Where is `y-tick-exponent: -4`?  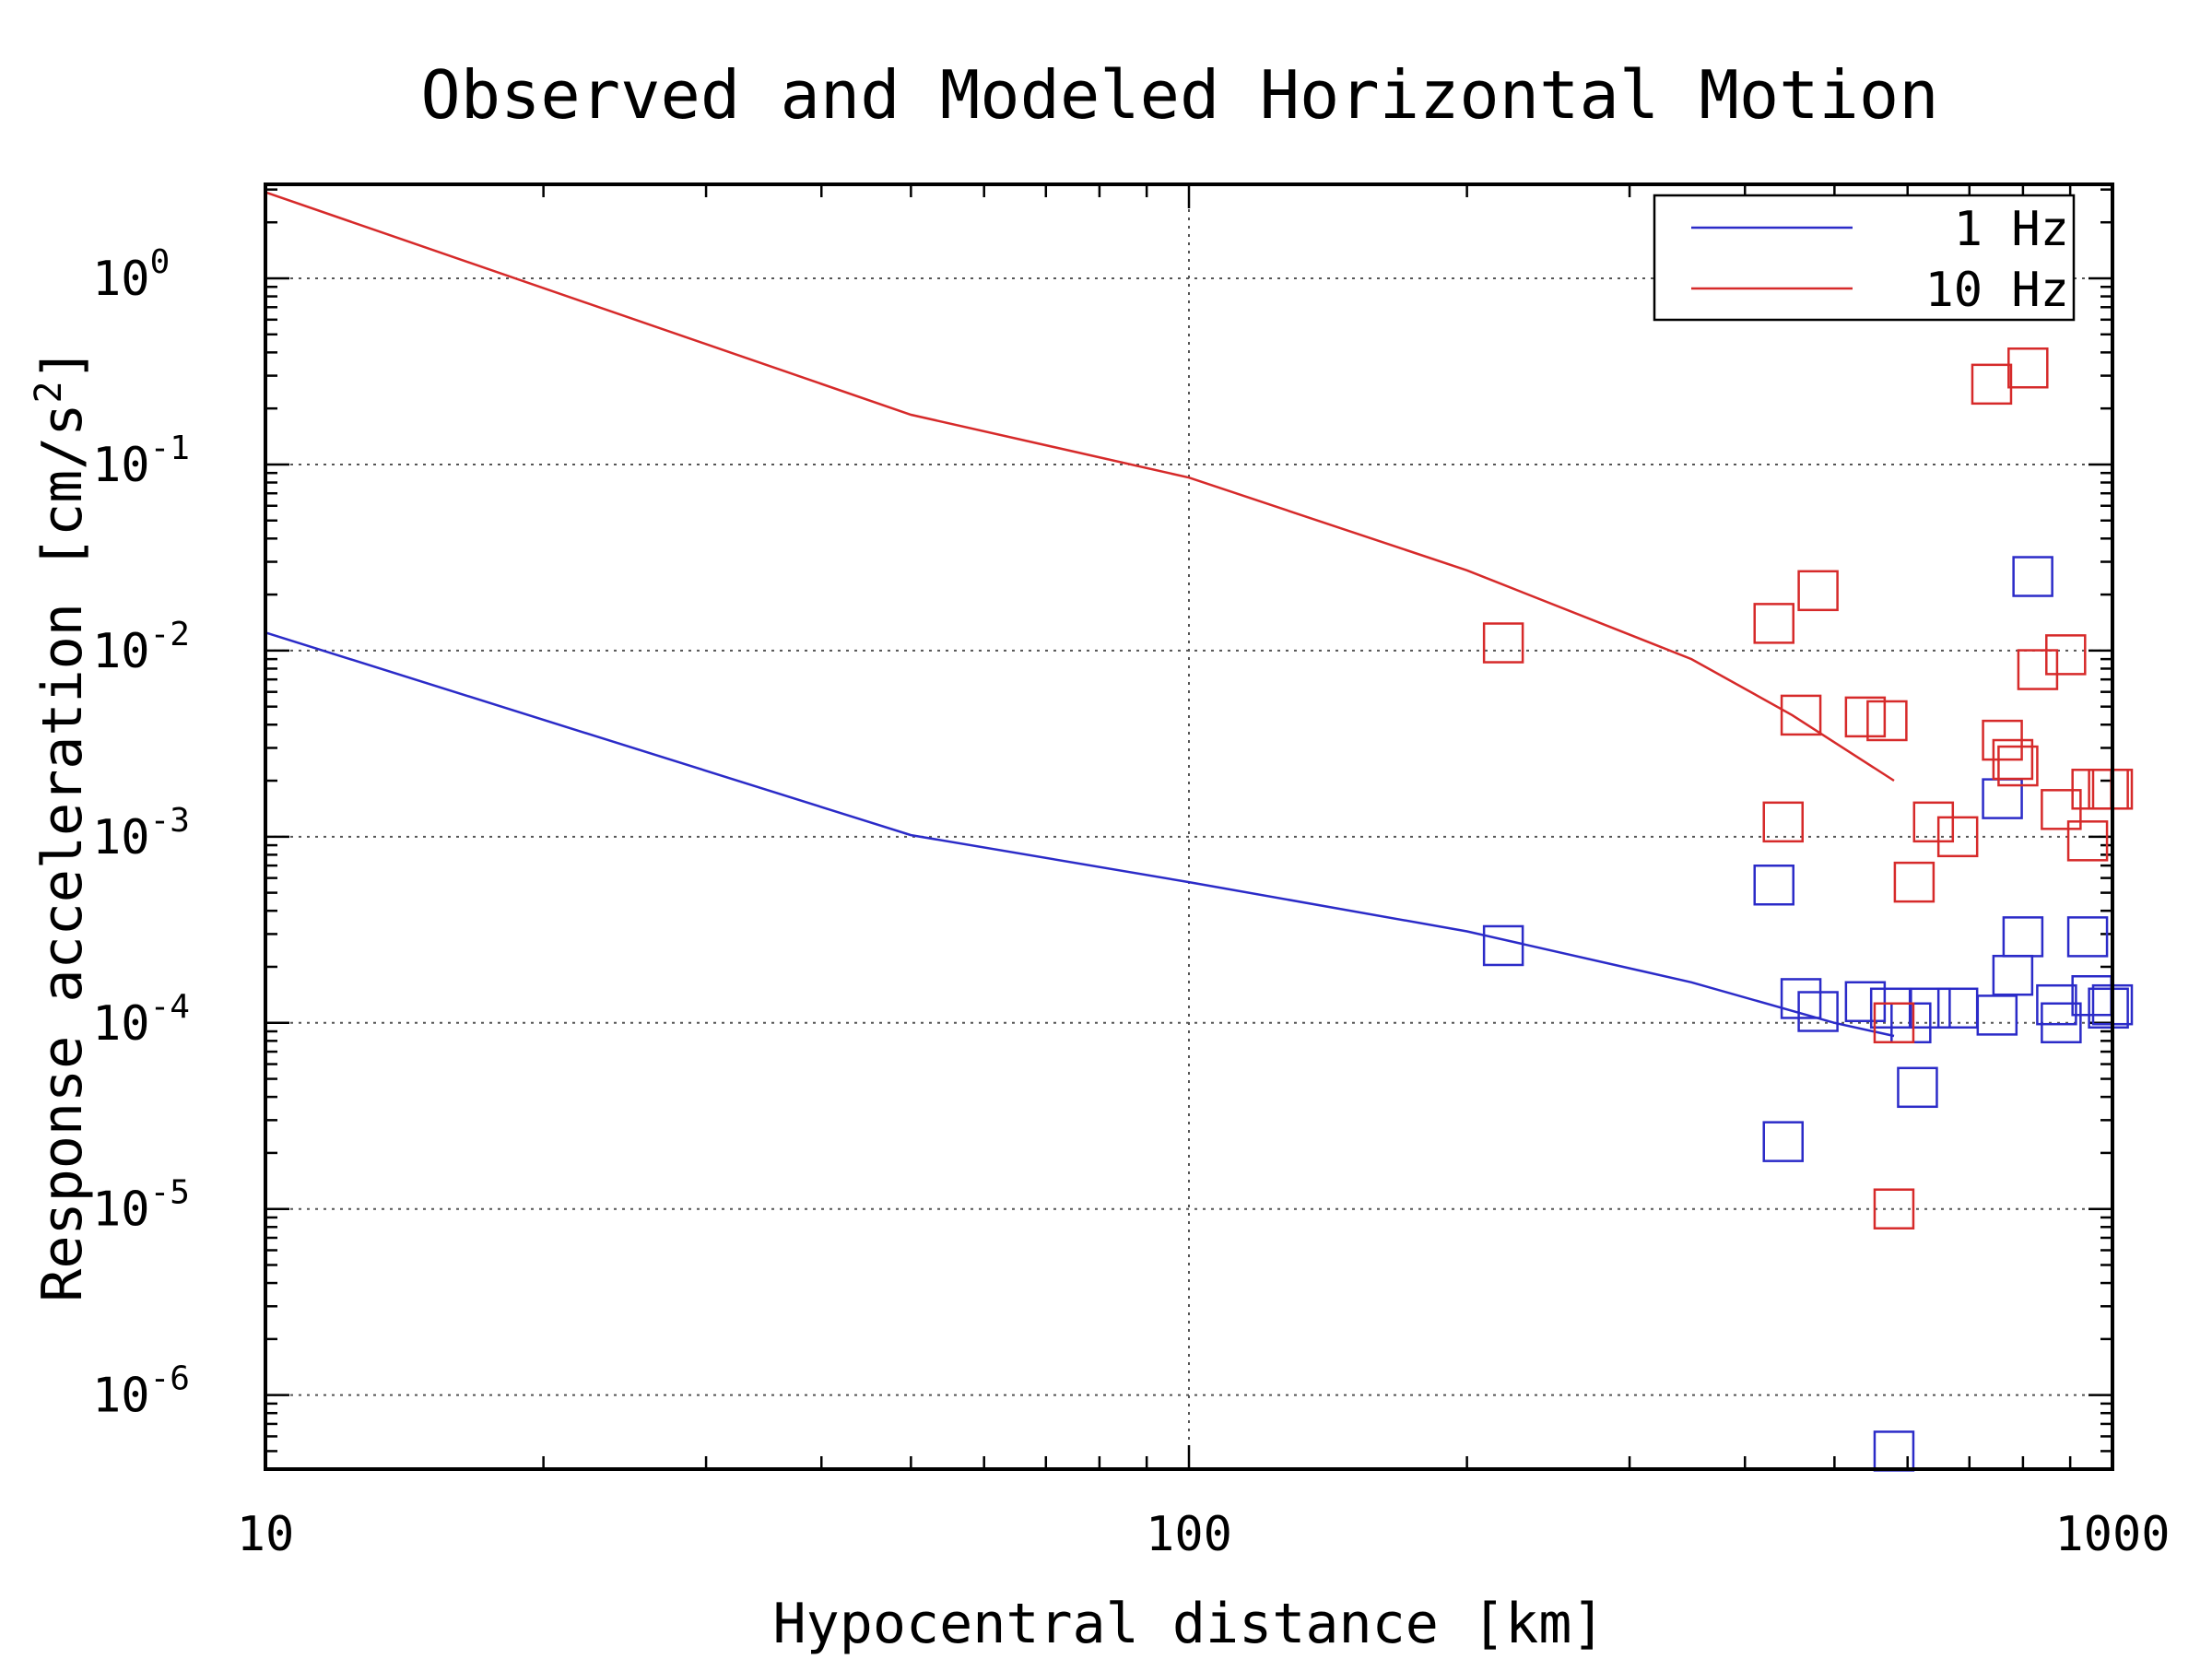 y-tick-exponent: -4 is located at coordinates (170, 1007).